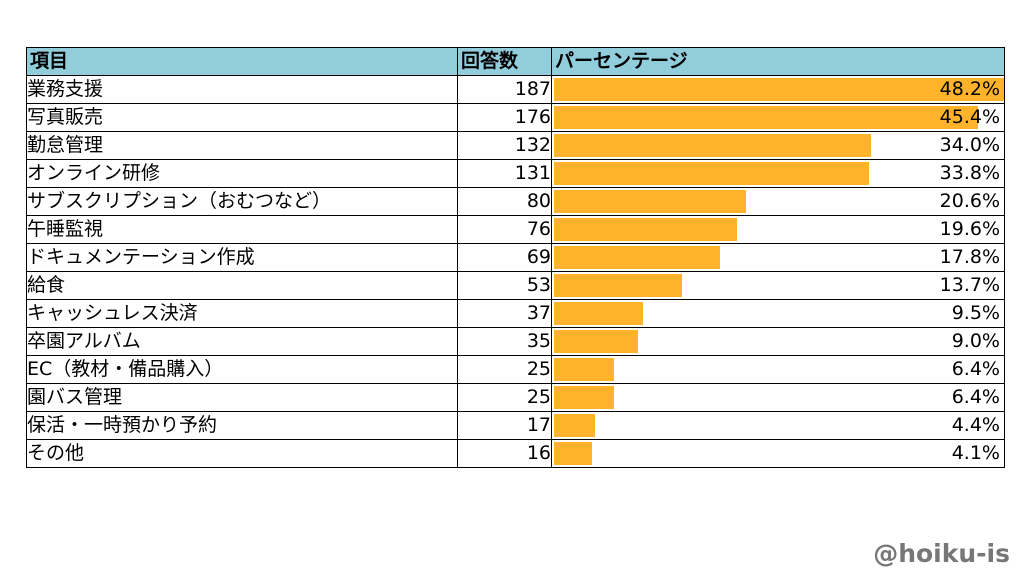  I want to click on header-item: 項目, so click(242, 61).